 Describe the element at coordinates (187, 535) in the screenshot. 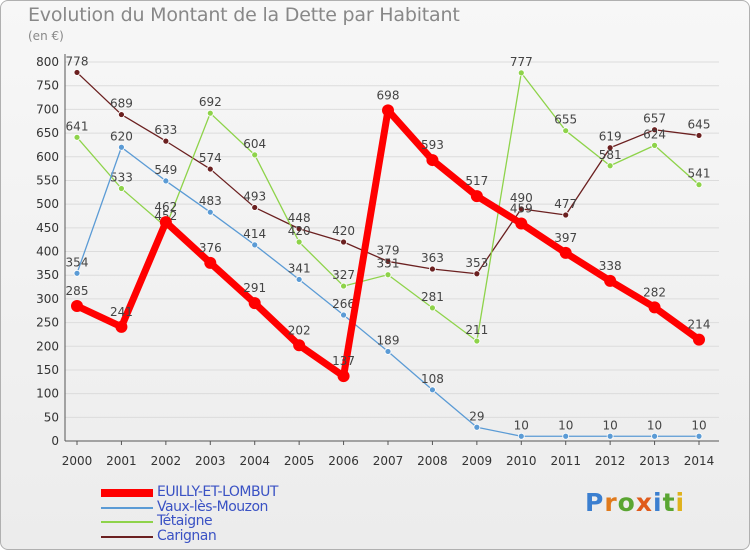

I see `legend-label: Carignan` at that location.